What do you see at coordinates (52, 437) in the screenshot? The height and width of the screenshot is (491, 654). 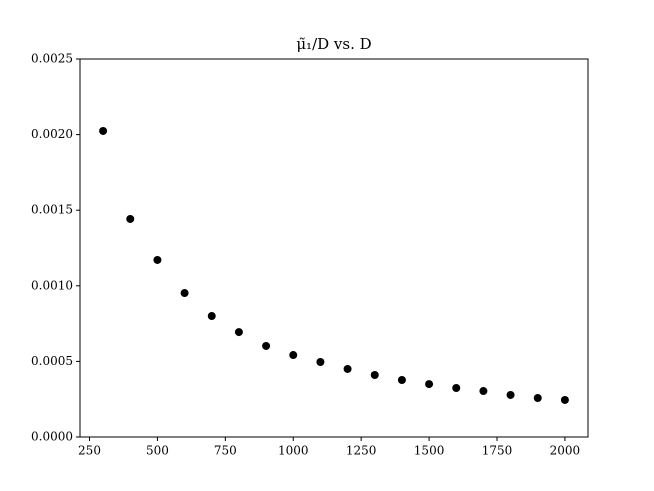 I see `y-tick-label: 0.0000` at bounding box center [52, 437].